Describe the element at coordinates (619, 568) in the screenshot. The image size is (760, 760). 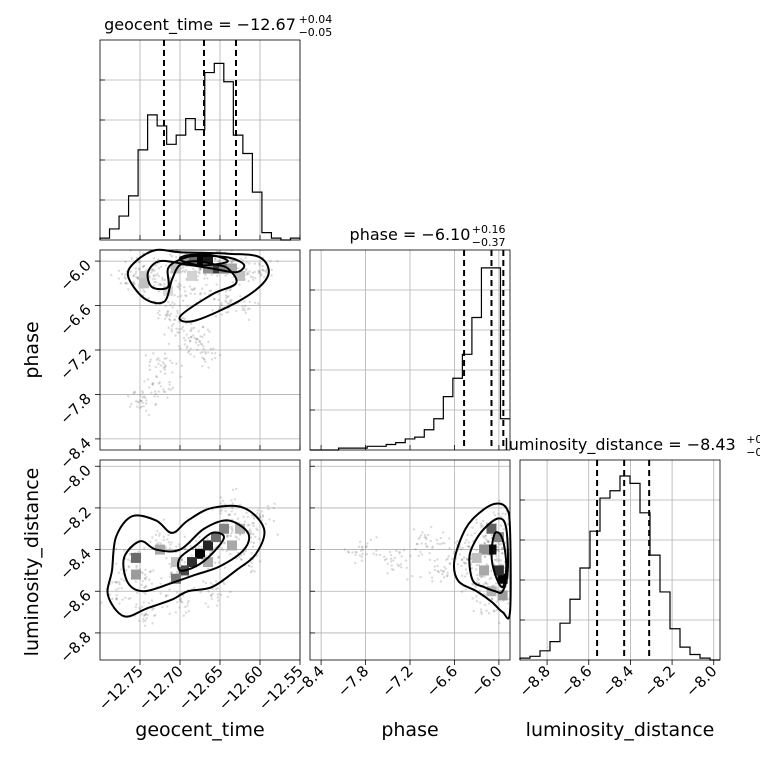
I see `histogram-luminosity_distance` at that location.